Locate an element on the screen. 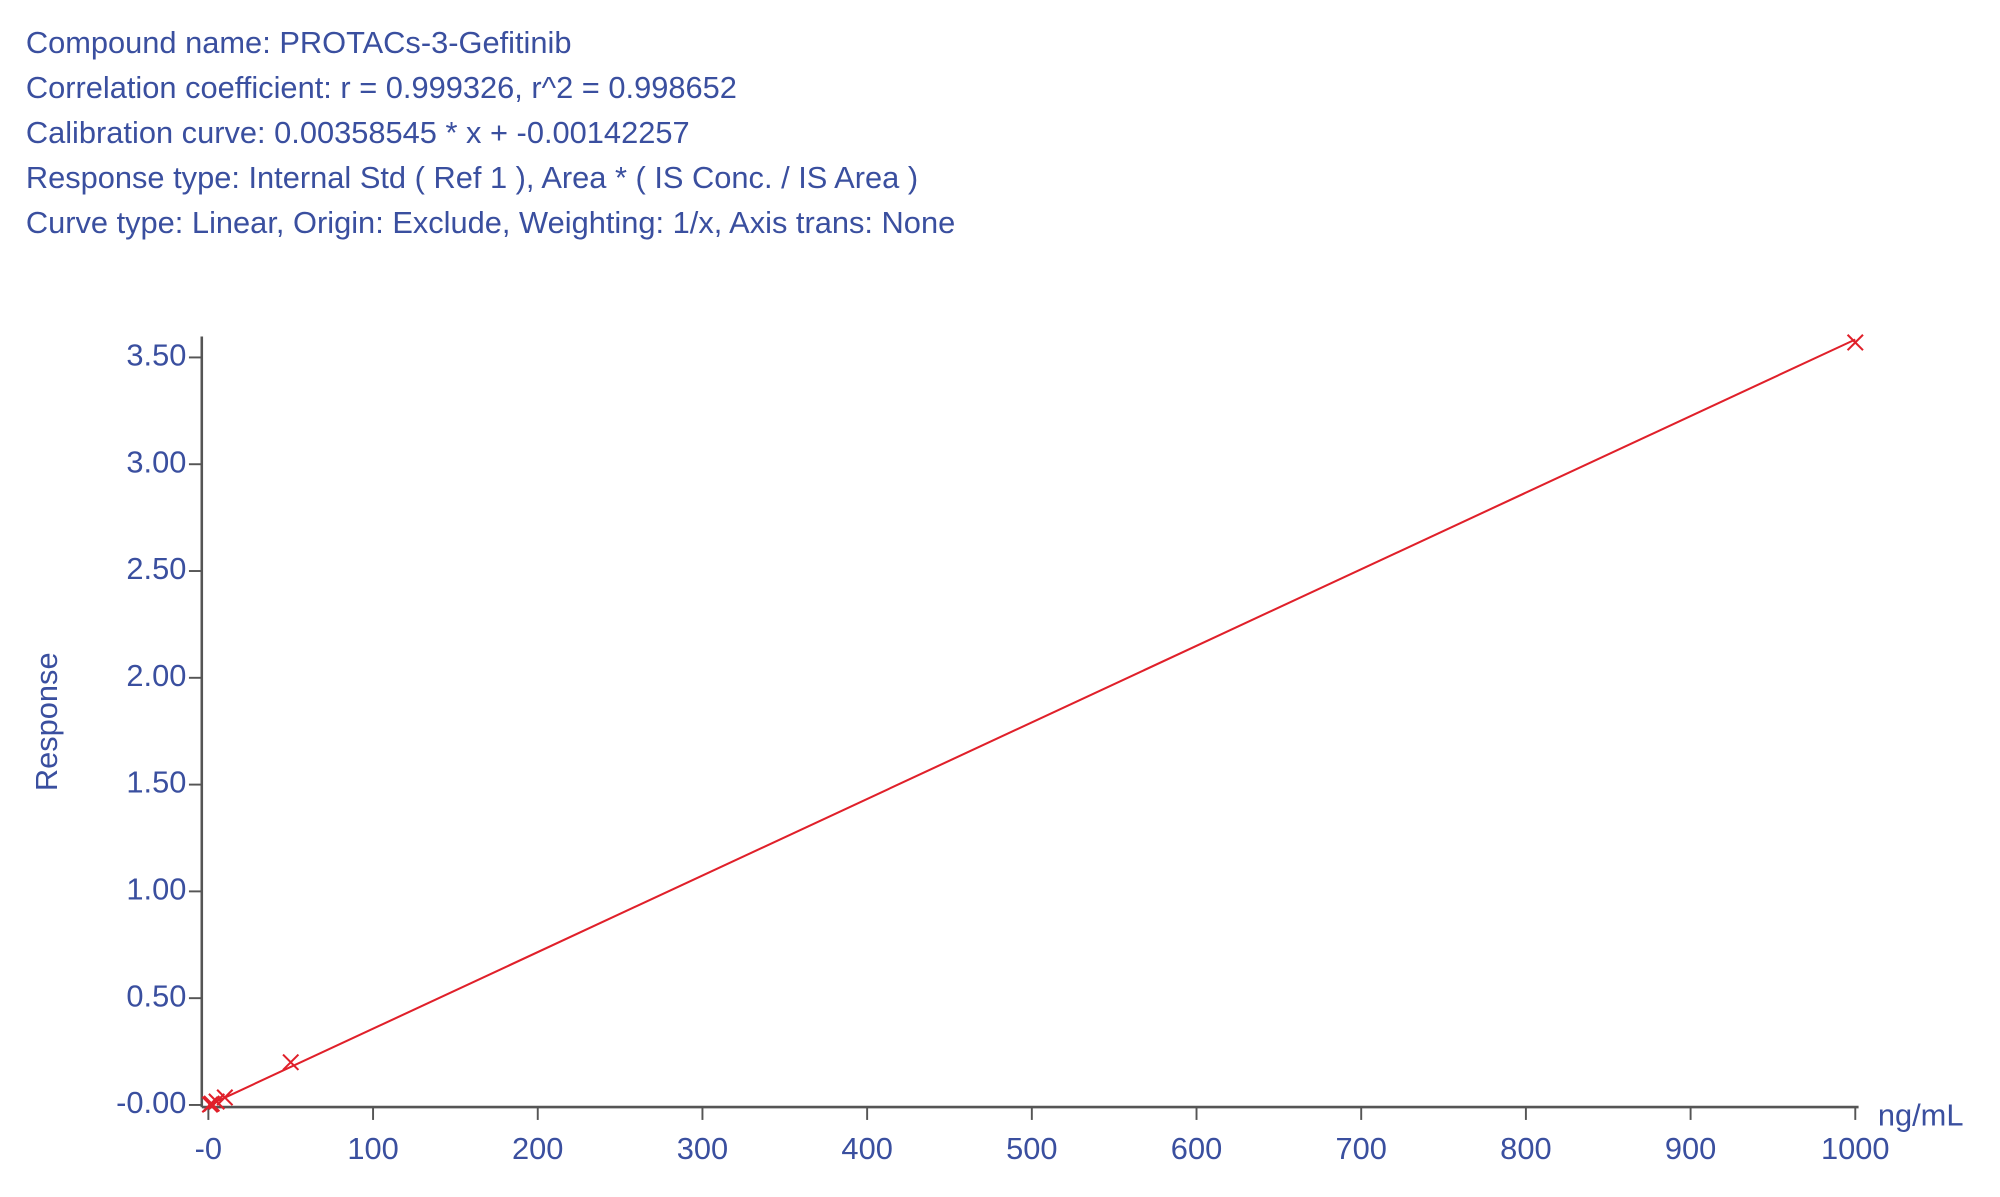 The image size is (2000, 1197). y-tick-label: 3.50 is located at coordinates (156, 355).